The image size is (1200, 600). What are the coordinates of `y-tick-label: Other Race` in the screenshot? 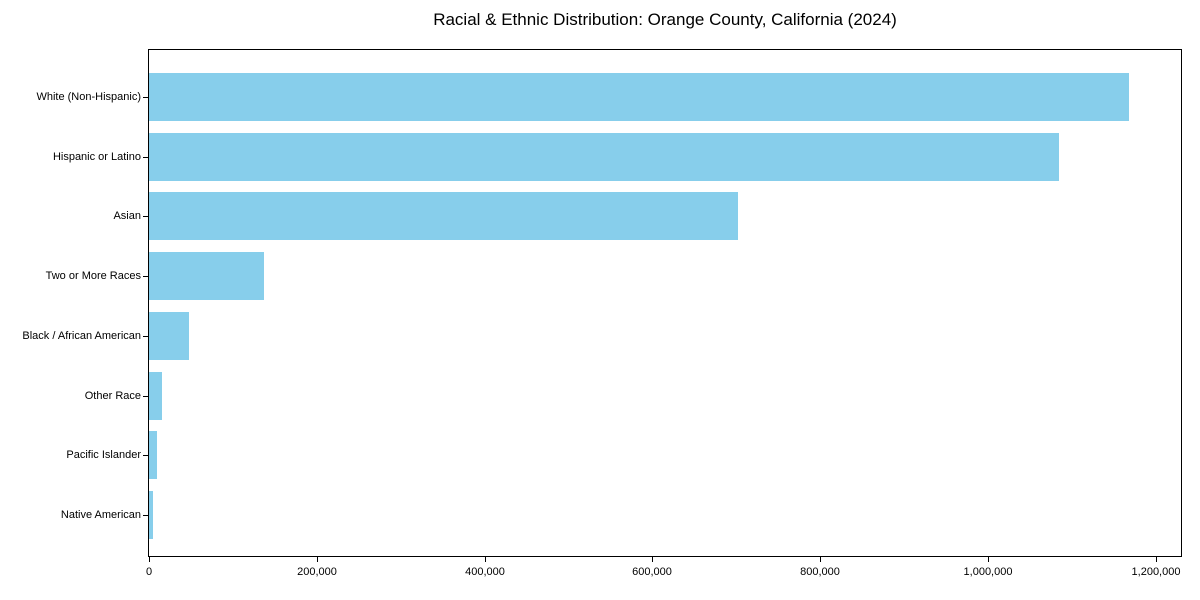 It's located at (112, 396).